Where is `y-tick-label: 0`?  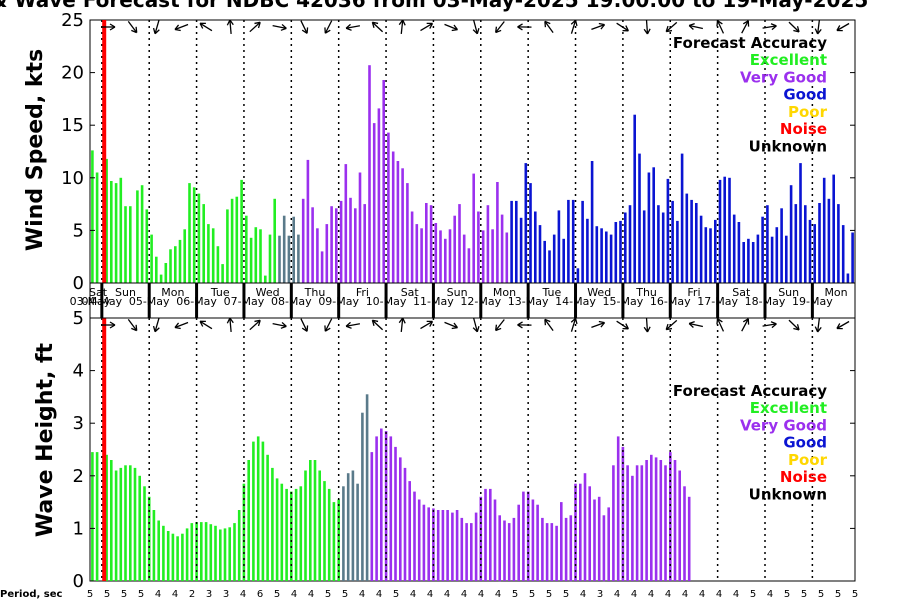
y-tick-label: 0 is located at coordinates (78, 581).